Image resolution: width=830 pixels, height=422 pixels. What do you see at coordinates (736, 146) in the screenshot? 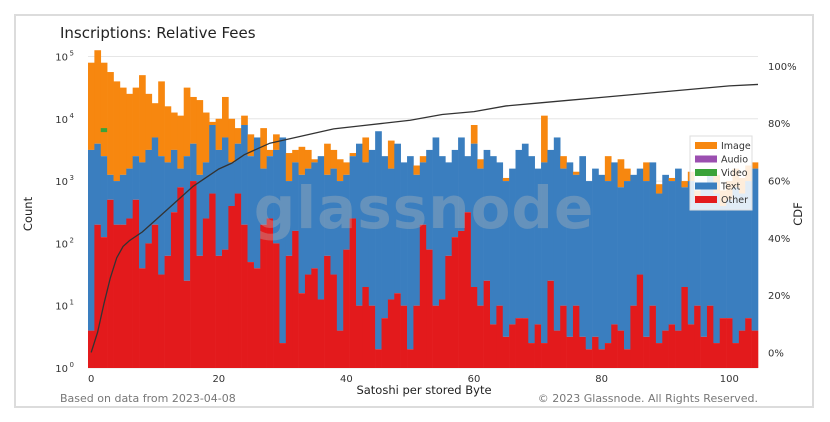
I see `legend-label-image: Image` at bounding box center [736, 146].